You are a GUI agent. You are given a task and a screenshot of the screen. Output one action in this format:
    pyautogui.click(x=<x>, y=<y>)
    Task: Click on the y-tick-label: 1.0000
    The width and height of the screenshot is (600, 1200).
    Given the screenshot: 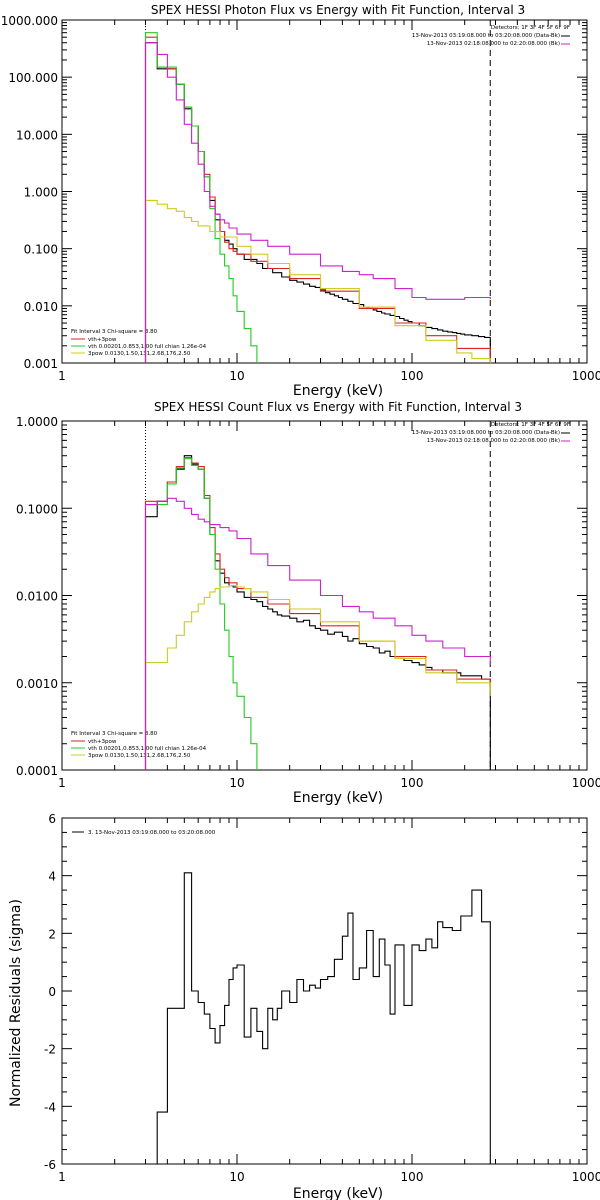 What is the action you would take?
    pyautogui.click(x=37, y=422)
    